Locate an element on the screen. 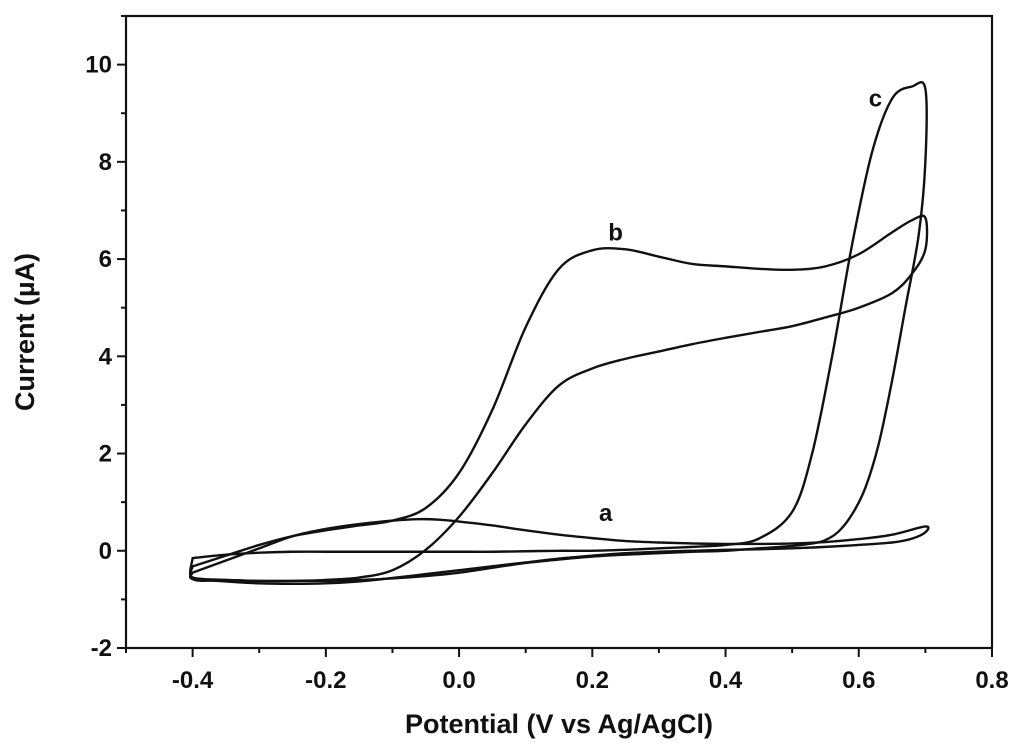 The height and width of the screenshot is (756, 1024). y-tick-label: 4 is located at coordinates (106, 356).